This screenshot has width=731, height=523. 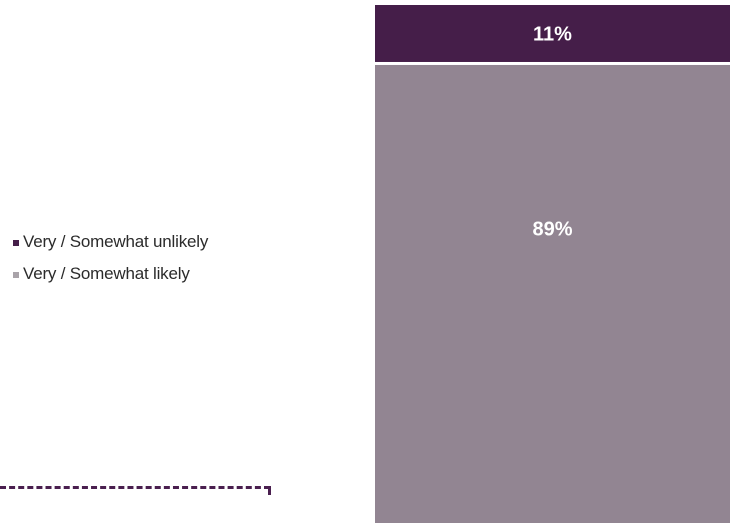 I want to click on legend-swatch-likely, so click(x=16, y=275).